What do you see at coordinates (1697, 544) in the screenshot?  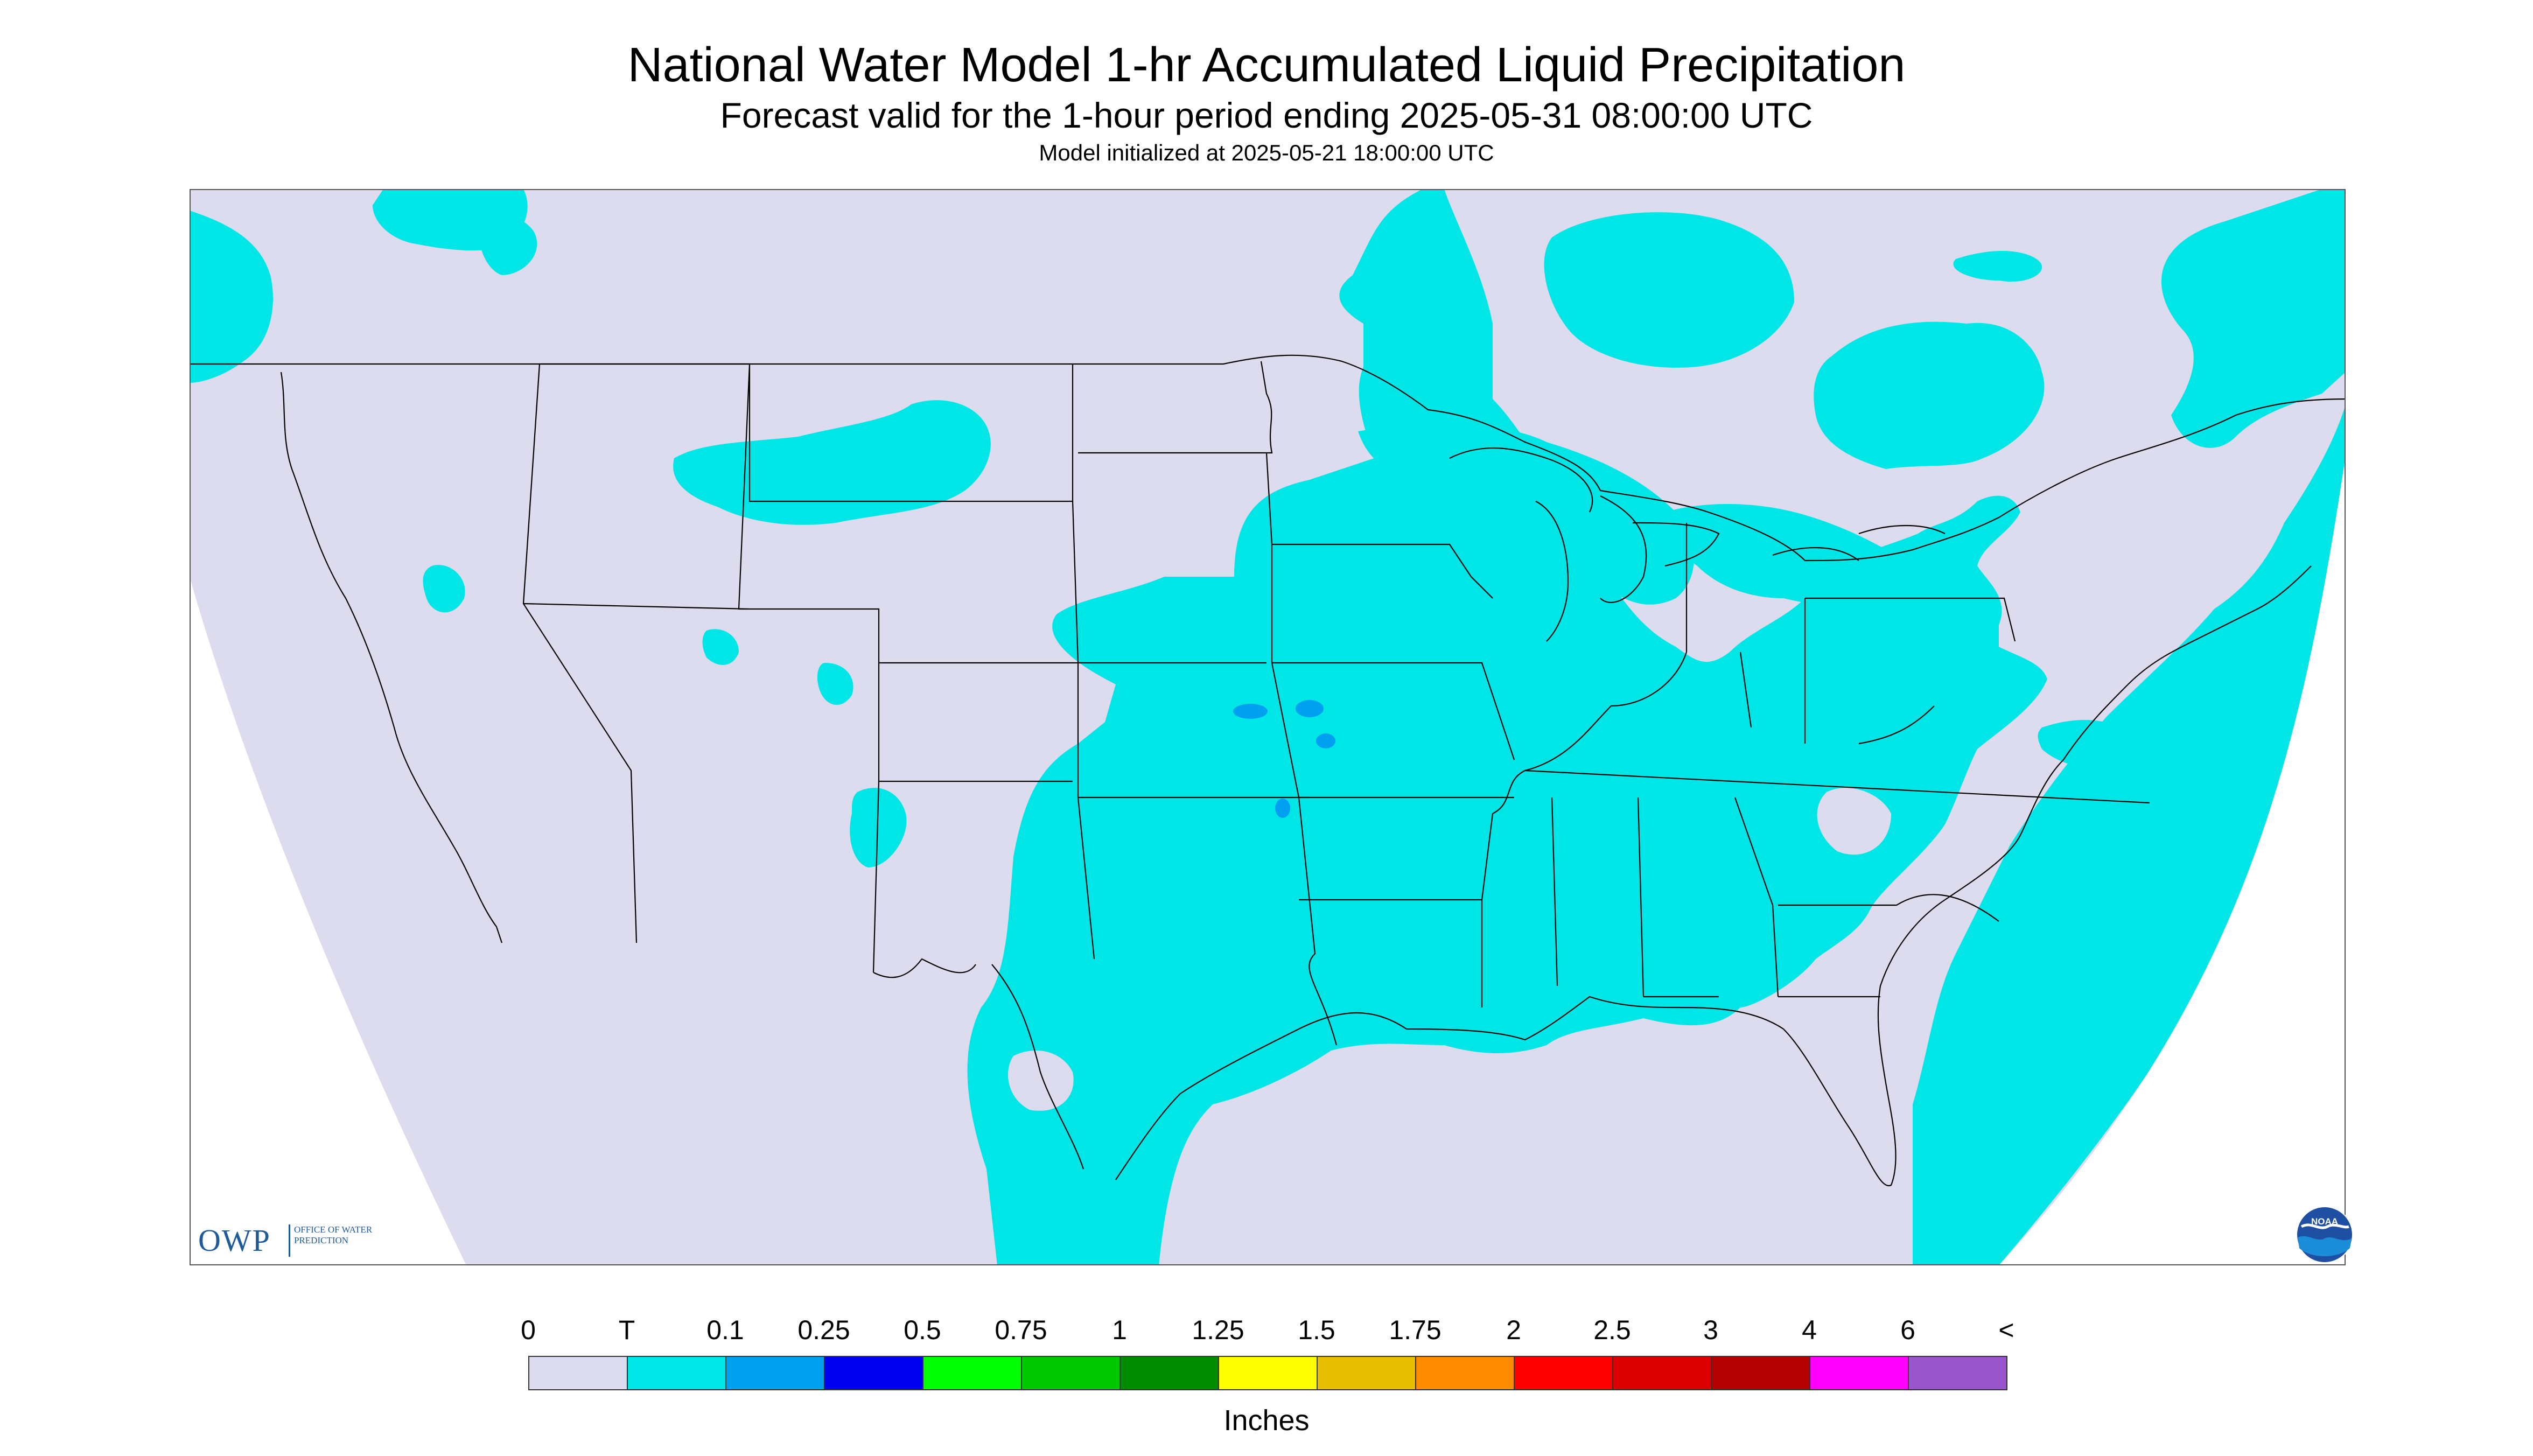 I see `great-lakes-outline` at bounding box center [1697, 544].